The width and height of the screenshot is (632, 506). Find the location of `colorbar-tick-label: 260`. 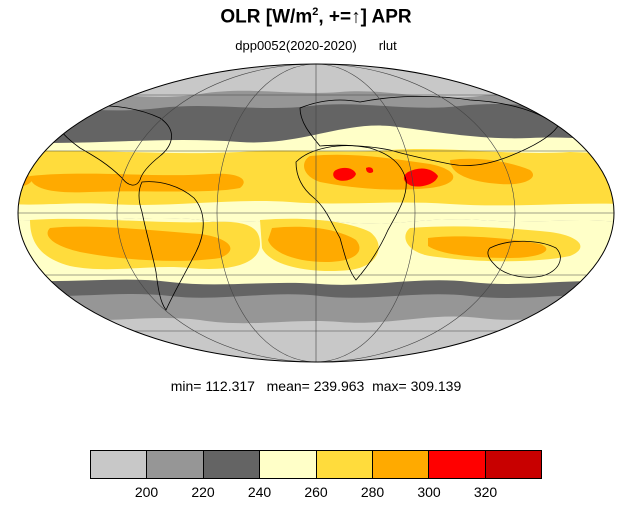

colorbar-tick-label: 260 is located at coordinates (316, 492).